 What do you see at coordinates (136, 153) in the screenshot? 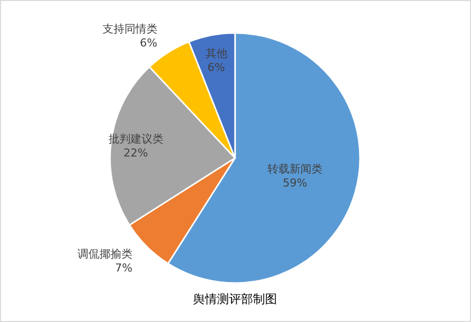
I see `data-label: 22%` at bounding box center [136, 153].